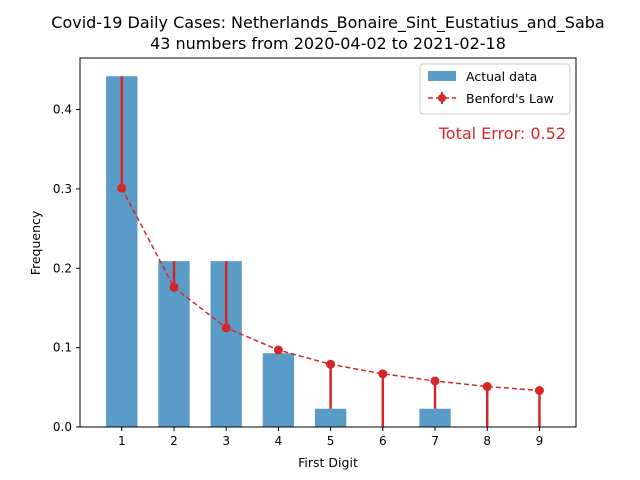 Image resolution: width=640 pixels, height=480 pixels. I want to click on x-tick-label: 6, so click(383, 441).